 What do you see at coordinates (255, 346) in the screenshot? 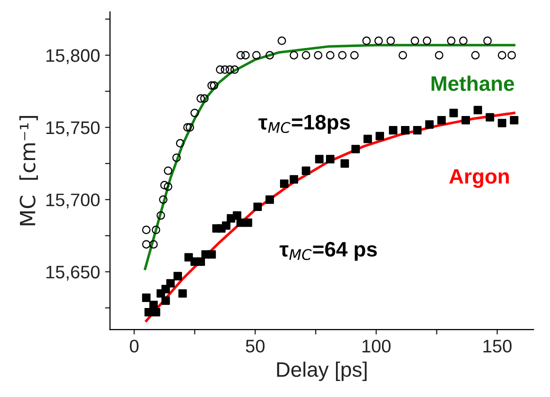
I see `x-tick-label: 50` at bounding box center [255, 346].